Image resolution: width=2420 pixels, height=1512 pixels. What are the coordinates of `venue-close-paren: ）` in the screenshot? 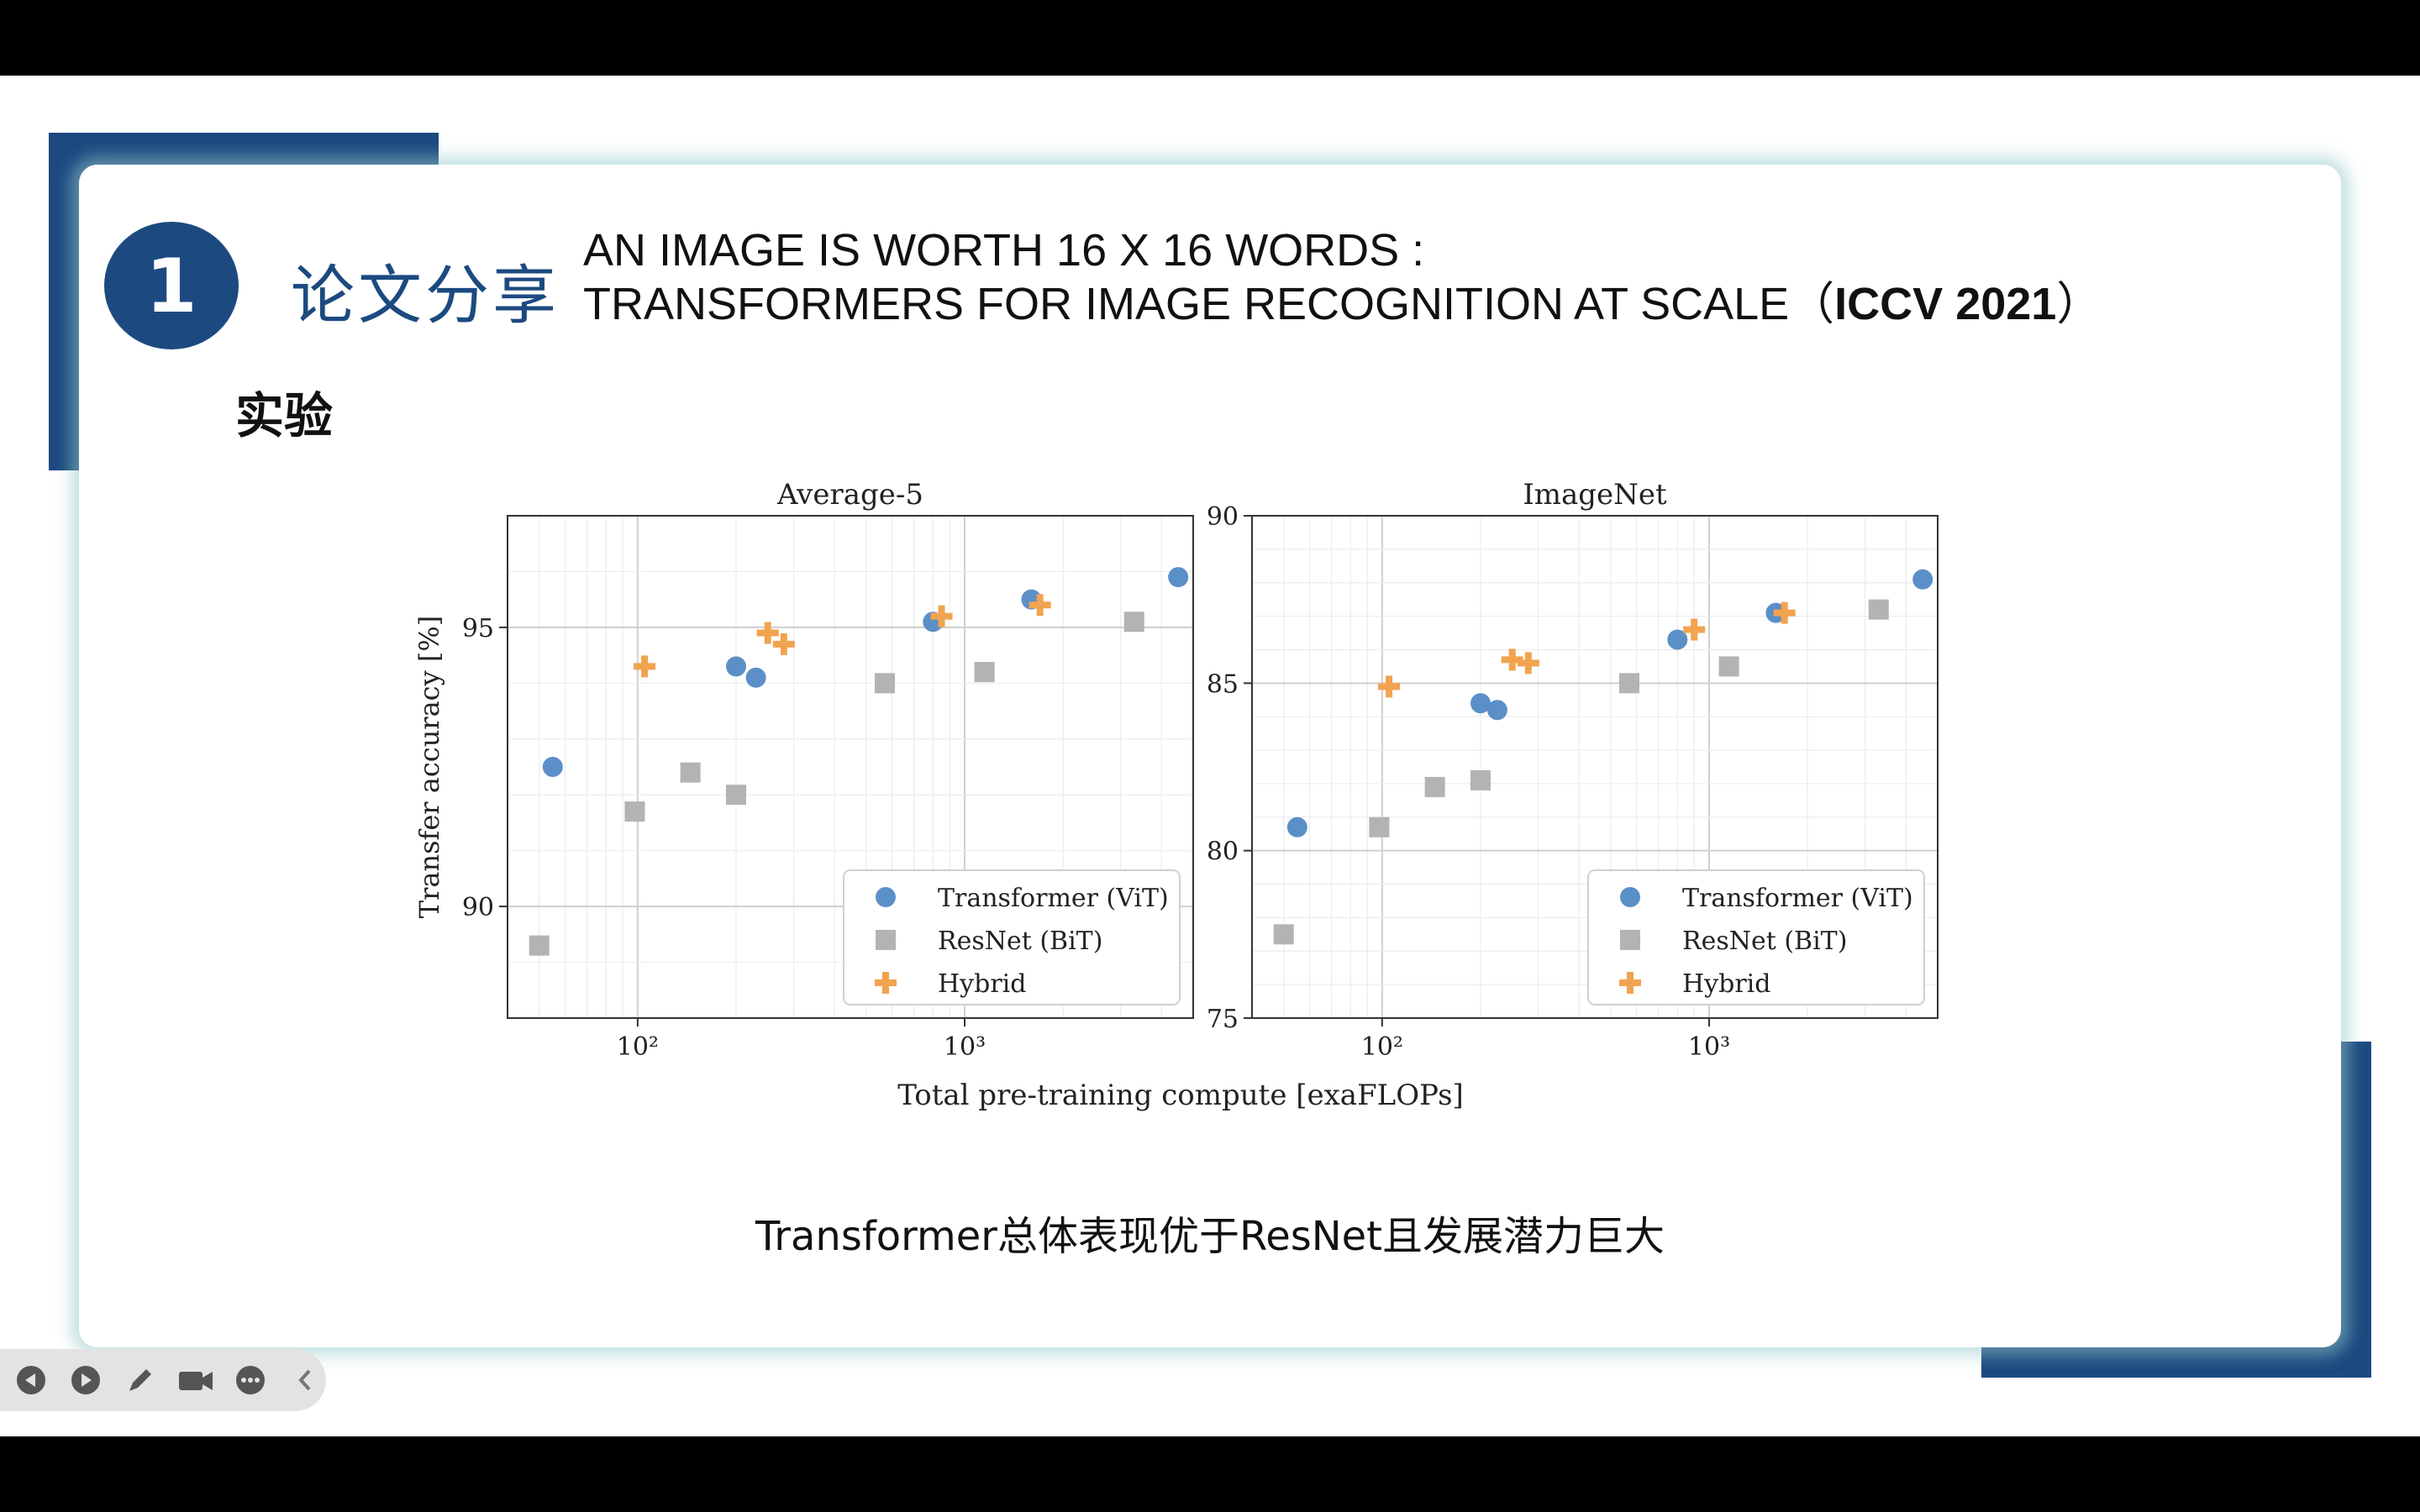 It's located at (2079, 304).